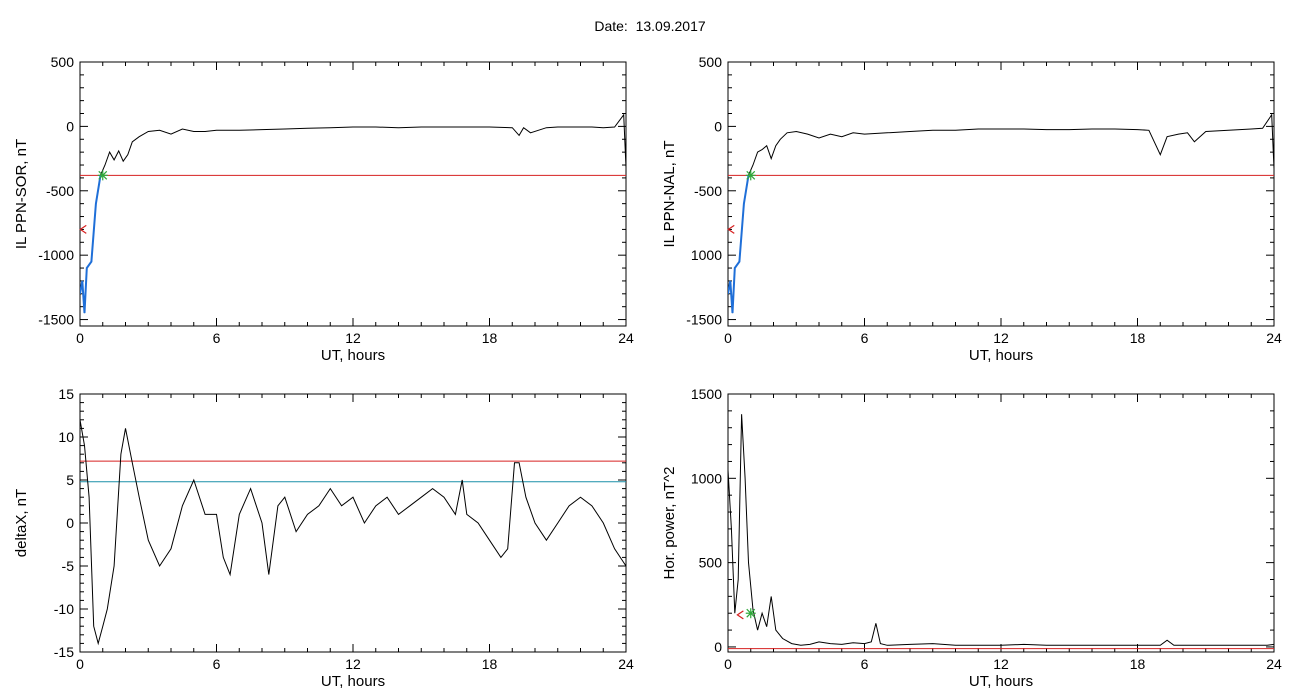 The image size is (1300, 700). I want to click on y-tick-label: 15, so click(66, 394).